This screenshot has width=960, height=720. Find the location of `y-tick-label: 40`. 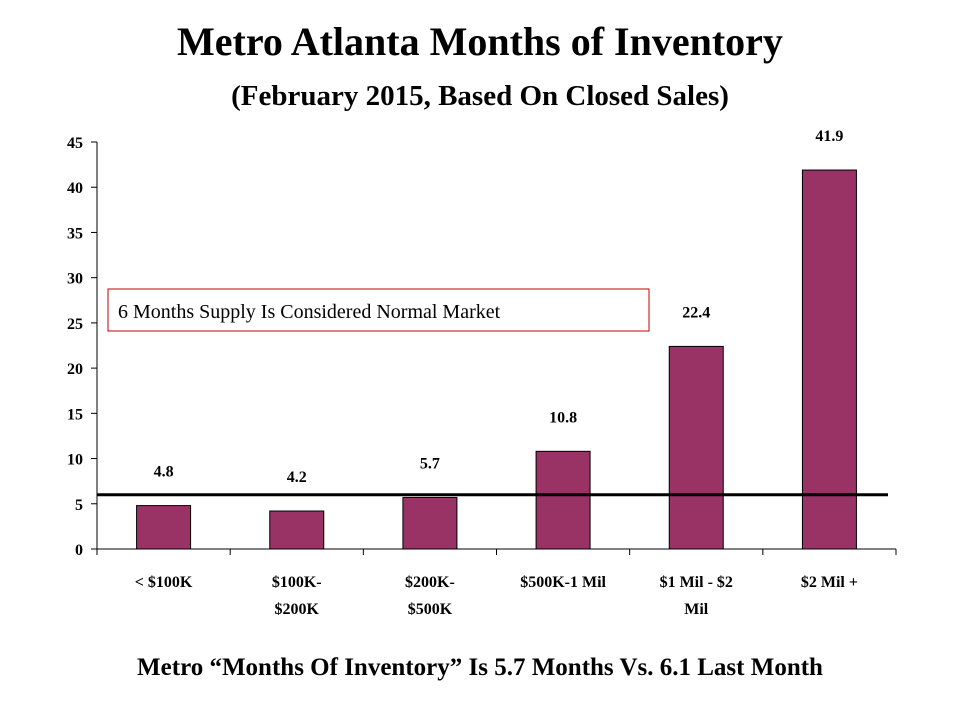

y-tick-label: 40 is located at coordinates (75, 188).